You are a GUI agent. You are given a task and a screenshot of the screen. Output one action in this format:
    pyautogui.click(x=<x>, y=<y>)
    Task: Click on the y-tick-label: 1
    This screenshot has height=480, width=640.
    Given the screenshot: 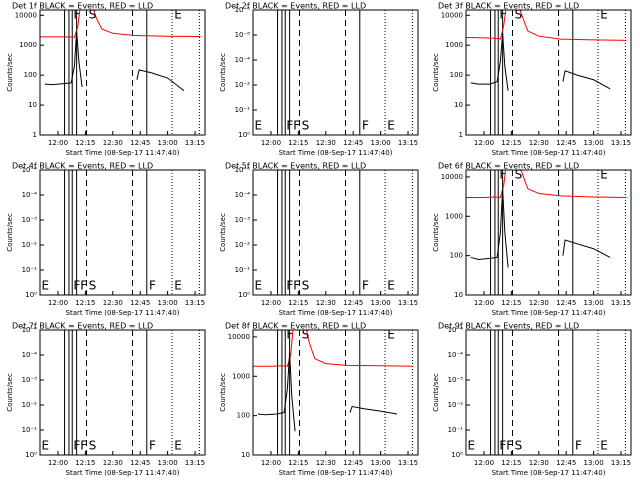 What is the action you would take?
    pyautogui.click(x=35, y=135)
    